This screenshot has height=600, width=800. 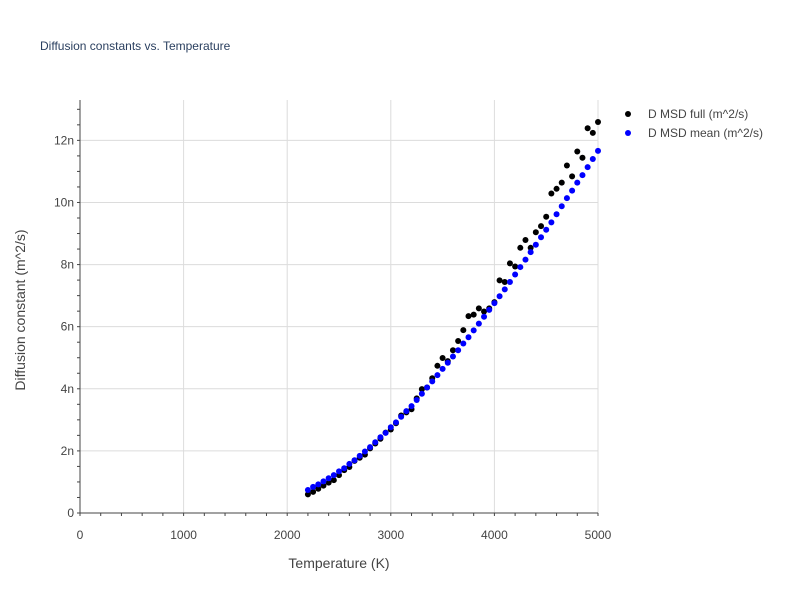 I want to click on legend: D MSD full (m^2/s) D MSD mean (m^2/s), so click(x=694, y=123).